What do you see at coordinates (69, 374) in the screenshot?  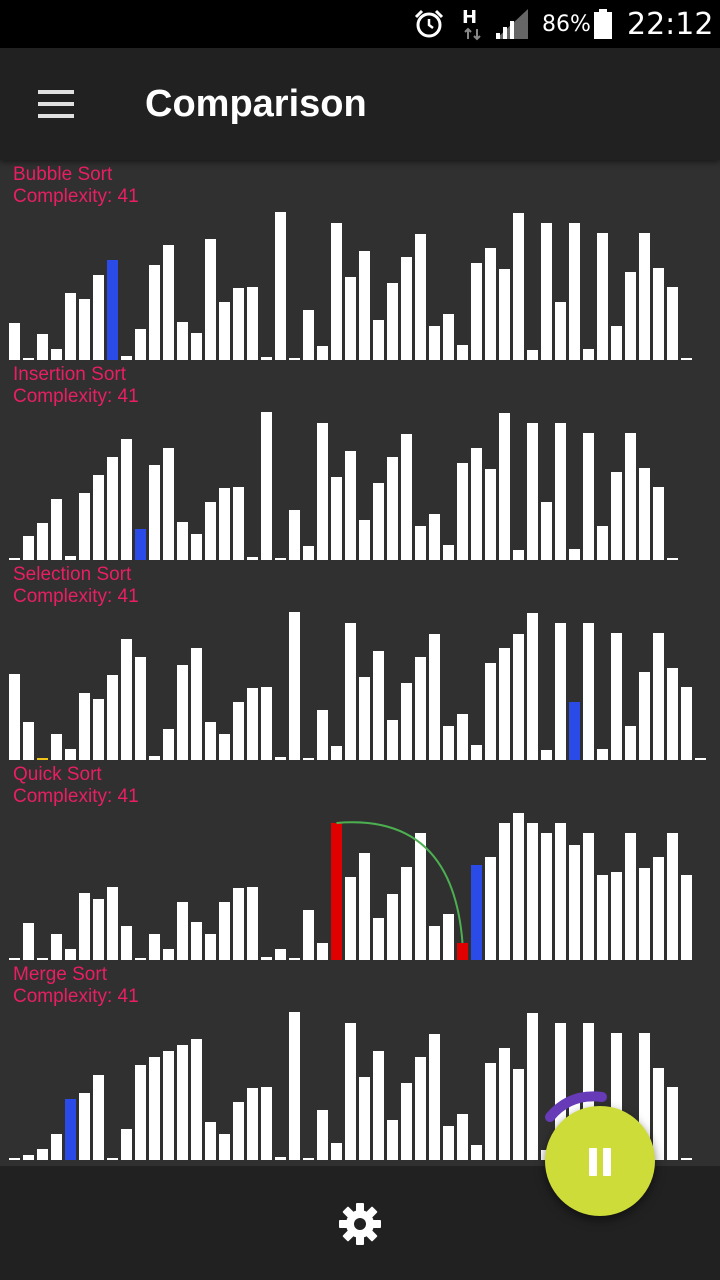 I see `algorithm-name: Insertion Sort` at bounding box center [69, 374].